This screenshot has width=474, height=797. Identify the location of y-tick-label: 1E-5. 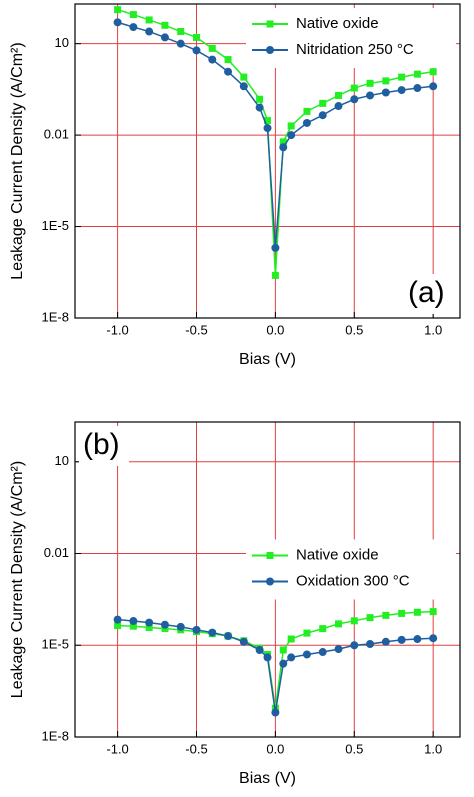
(55, 225).